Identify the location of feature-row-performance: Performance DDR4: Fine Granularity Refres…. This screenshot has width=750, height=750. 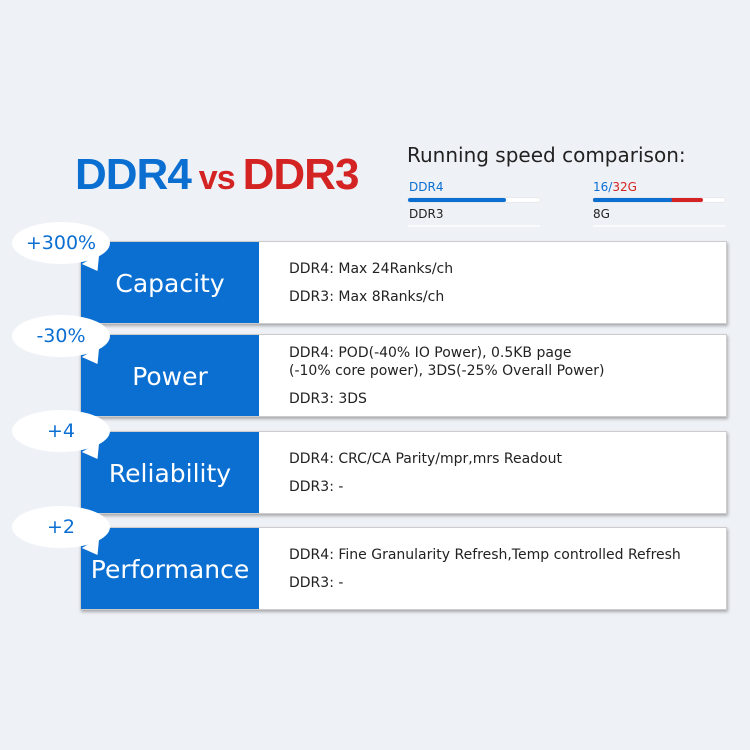
(403, 568).